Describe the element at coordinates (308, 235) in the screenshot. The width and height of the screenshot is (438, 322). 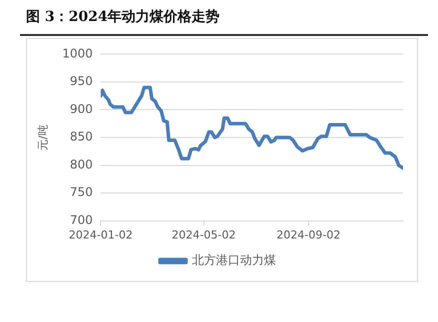
I see `x-tick-label: 2024-09-02` at that location.